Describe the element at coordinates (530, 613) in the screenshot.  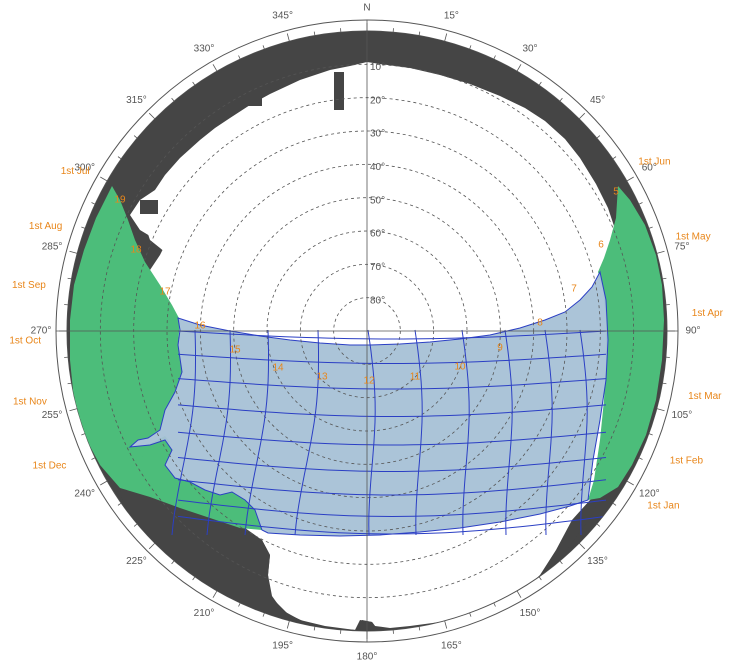
I see `azimuth-label: 150°` at that location.